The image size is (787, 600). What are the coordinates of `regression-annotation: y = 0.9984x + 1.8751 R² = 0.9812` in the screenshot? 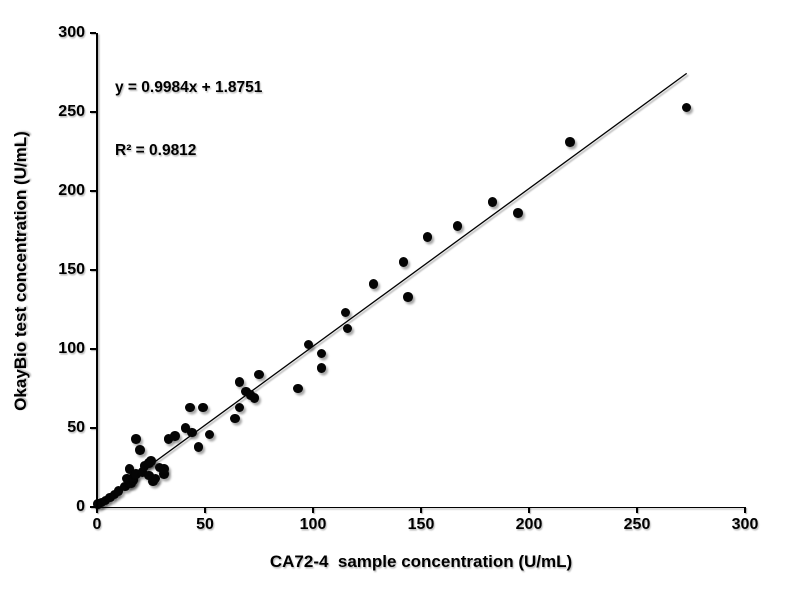 It's located at (188, 119).